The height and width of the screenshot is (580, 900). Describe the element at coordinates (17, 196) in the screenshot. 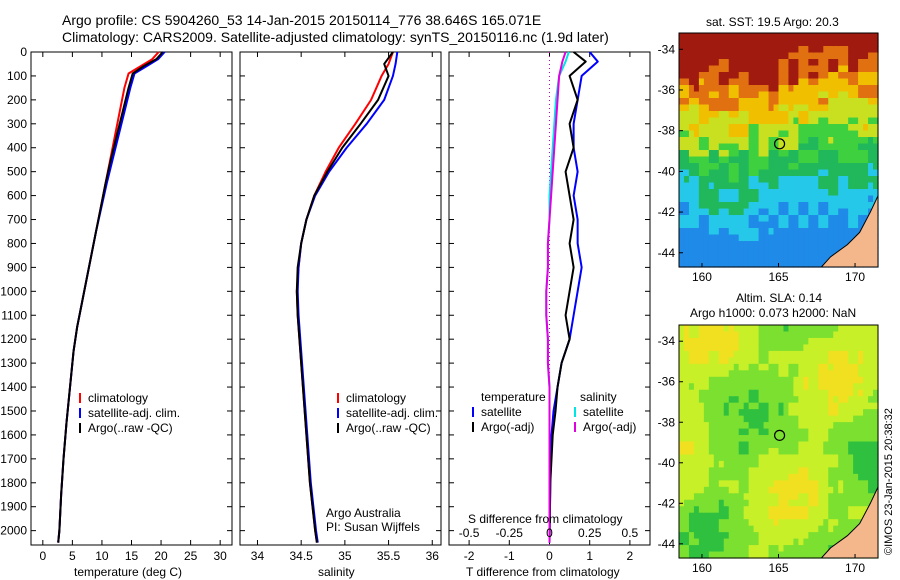

I see `y-tick-label: 600` at that location.